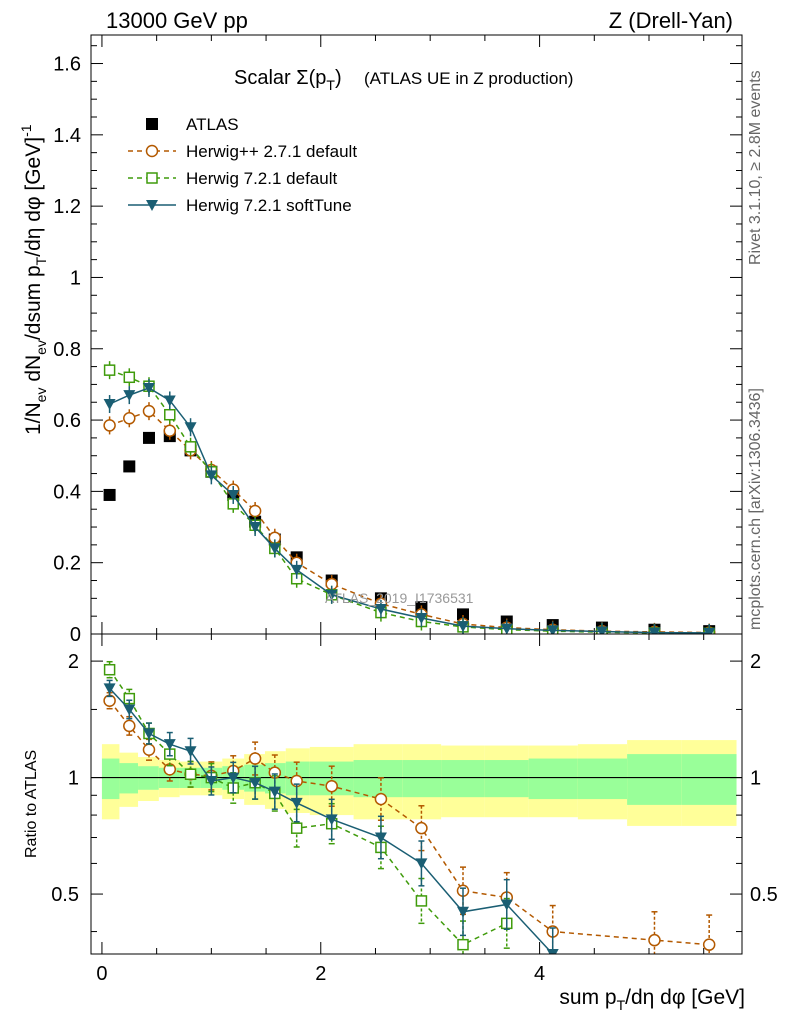  I want to click on chart-title: Scalar Σ(pT) (ATLAS UE in Z production), so click(403, 80).